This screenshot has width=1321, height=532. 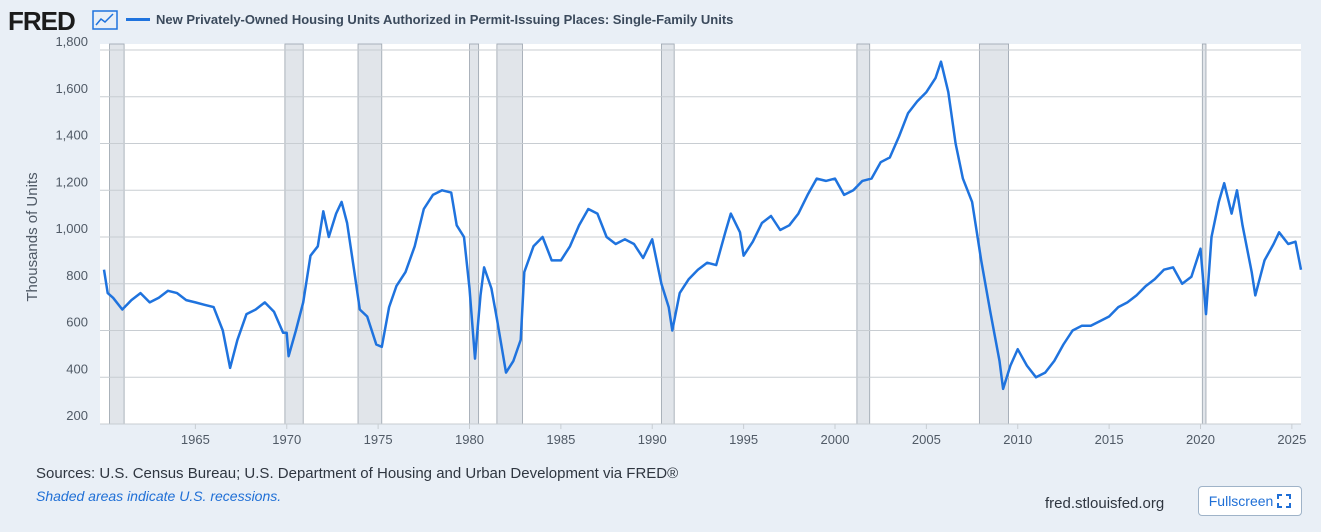 What do you see at coordinates (1241, 501) in the screenshot?
I see `button-label: Fullscreen` at bounding box center [1241, 501].